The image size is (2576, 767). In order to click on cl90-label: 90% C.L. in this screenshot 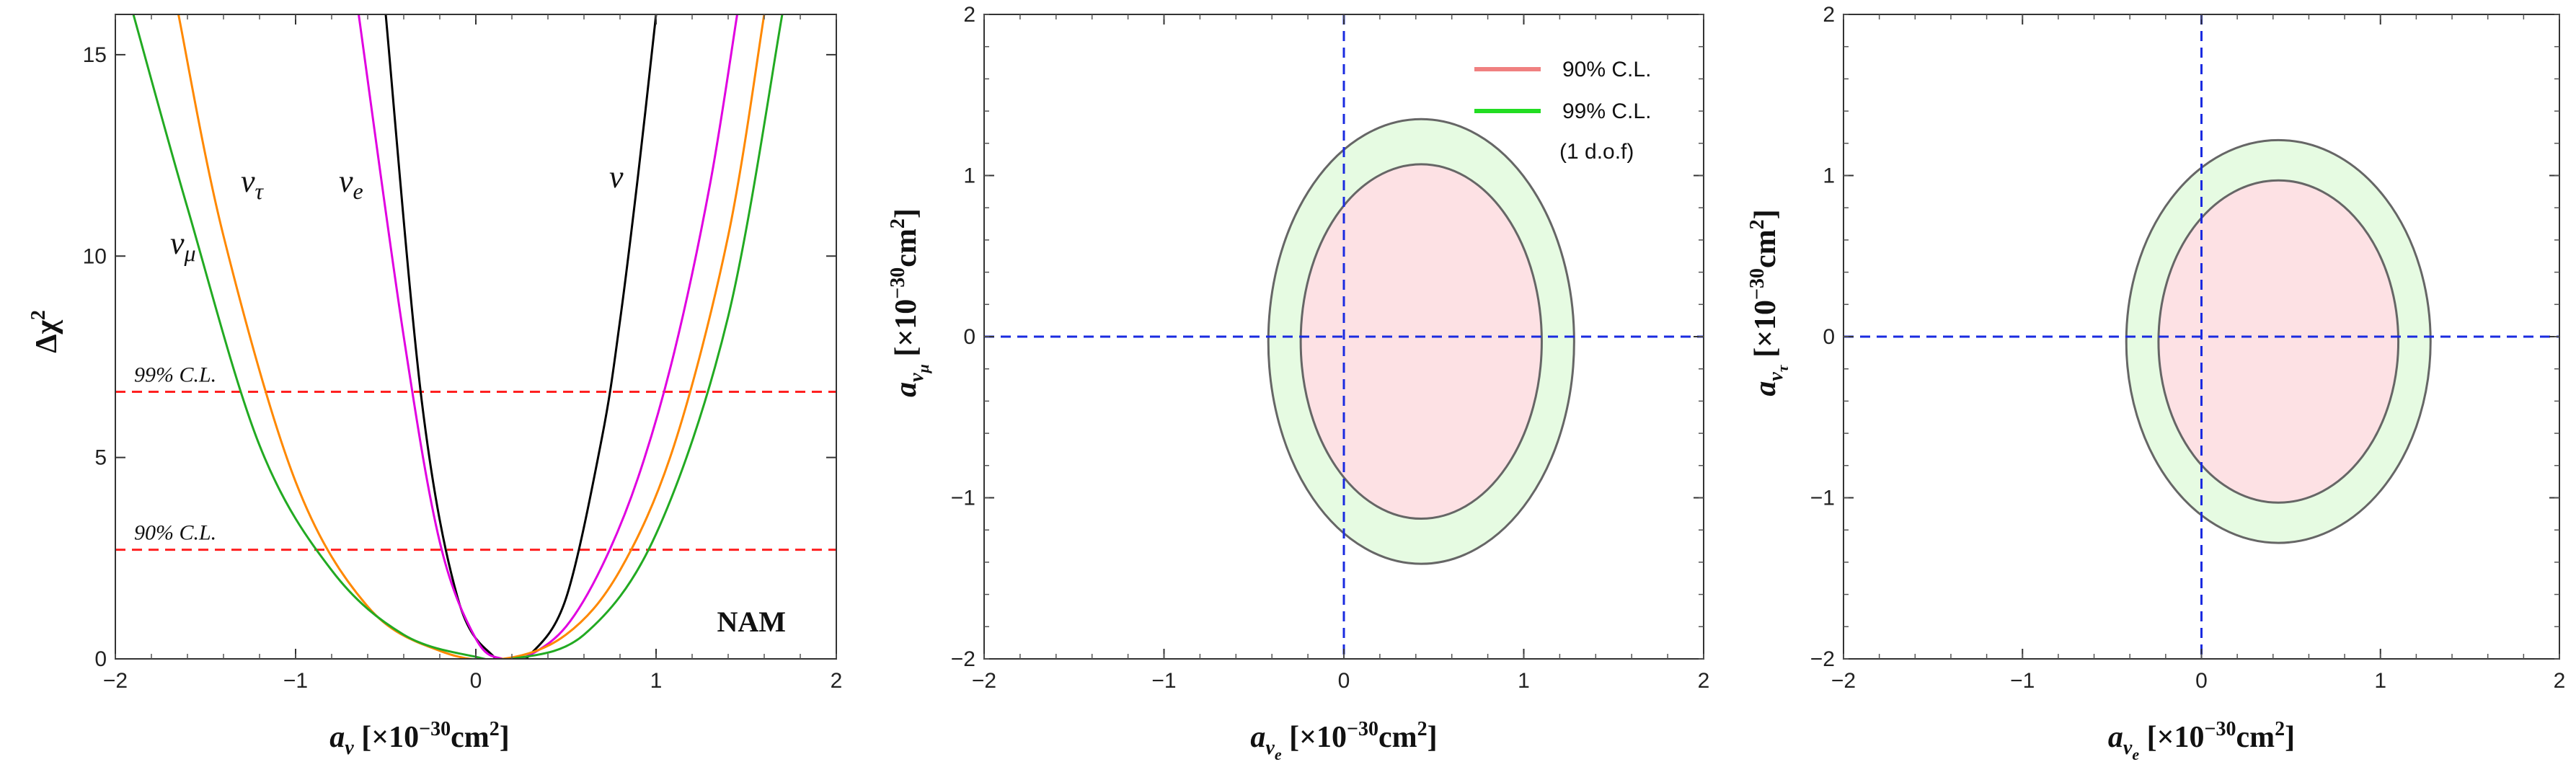, I will do `click(175, 533)`.